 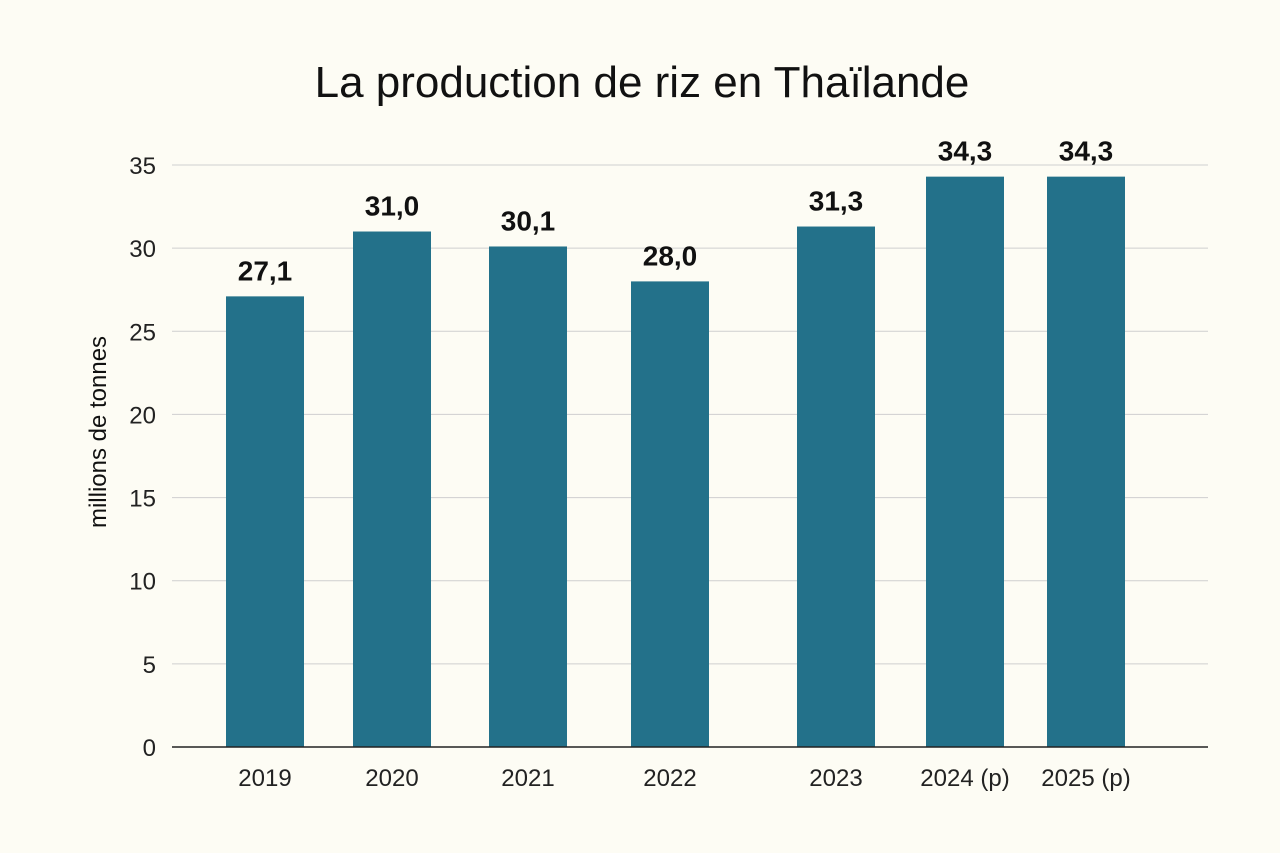 I want to click on data-label: 31,3, so click(x=836, y=201).